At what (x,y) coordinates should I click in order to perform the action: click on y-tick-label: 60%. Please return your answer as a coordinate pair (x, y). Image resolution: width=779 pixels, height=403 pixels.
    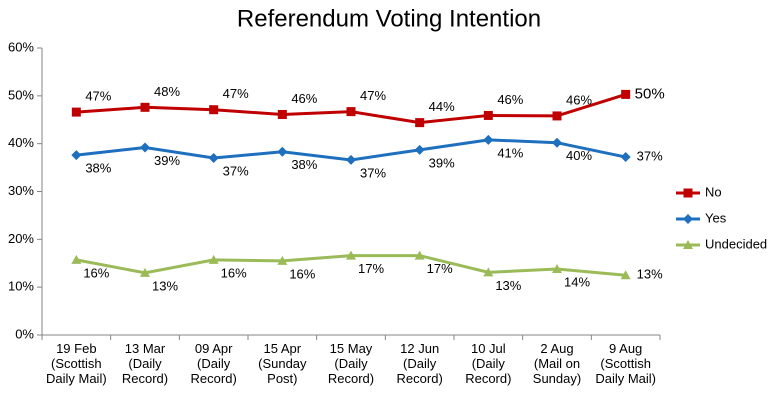
    Looking at the image, I should click on (21, 46).